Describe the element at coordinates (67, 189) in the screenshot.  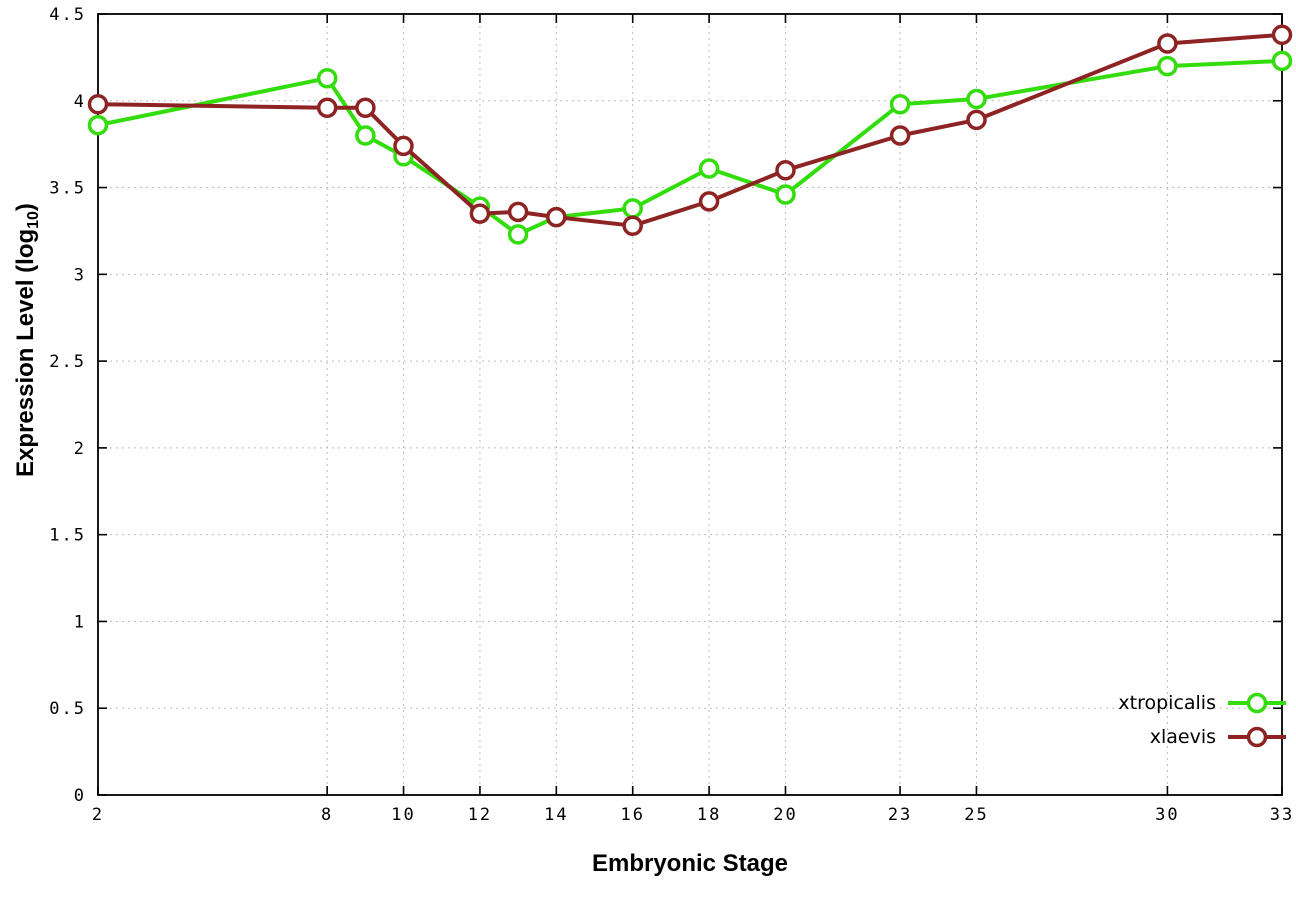
I see `y-tick-label: 3.5` at that location.